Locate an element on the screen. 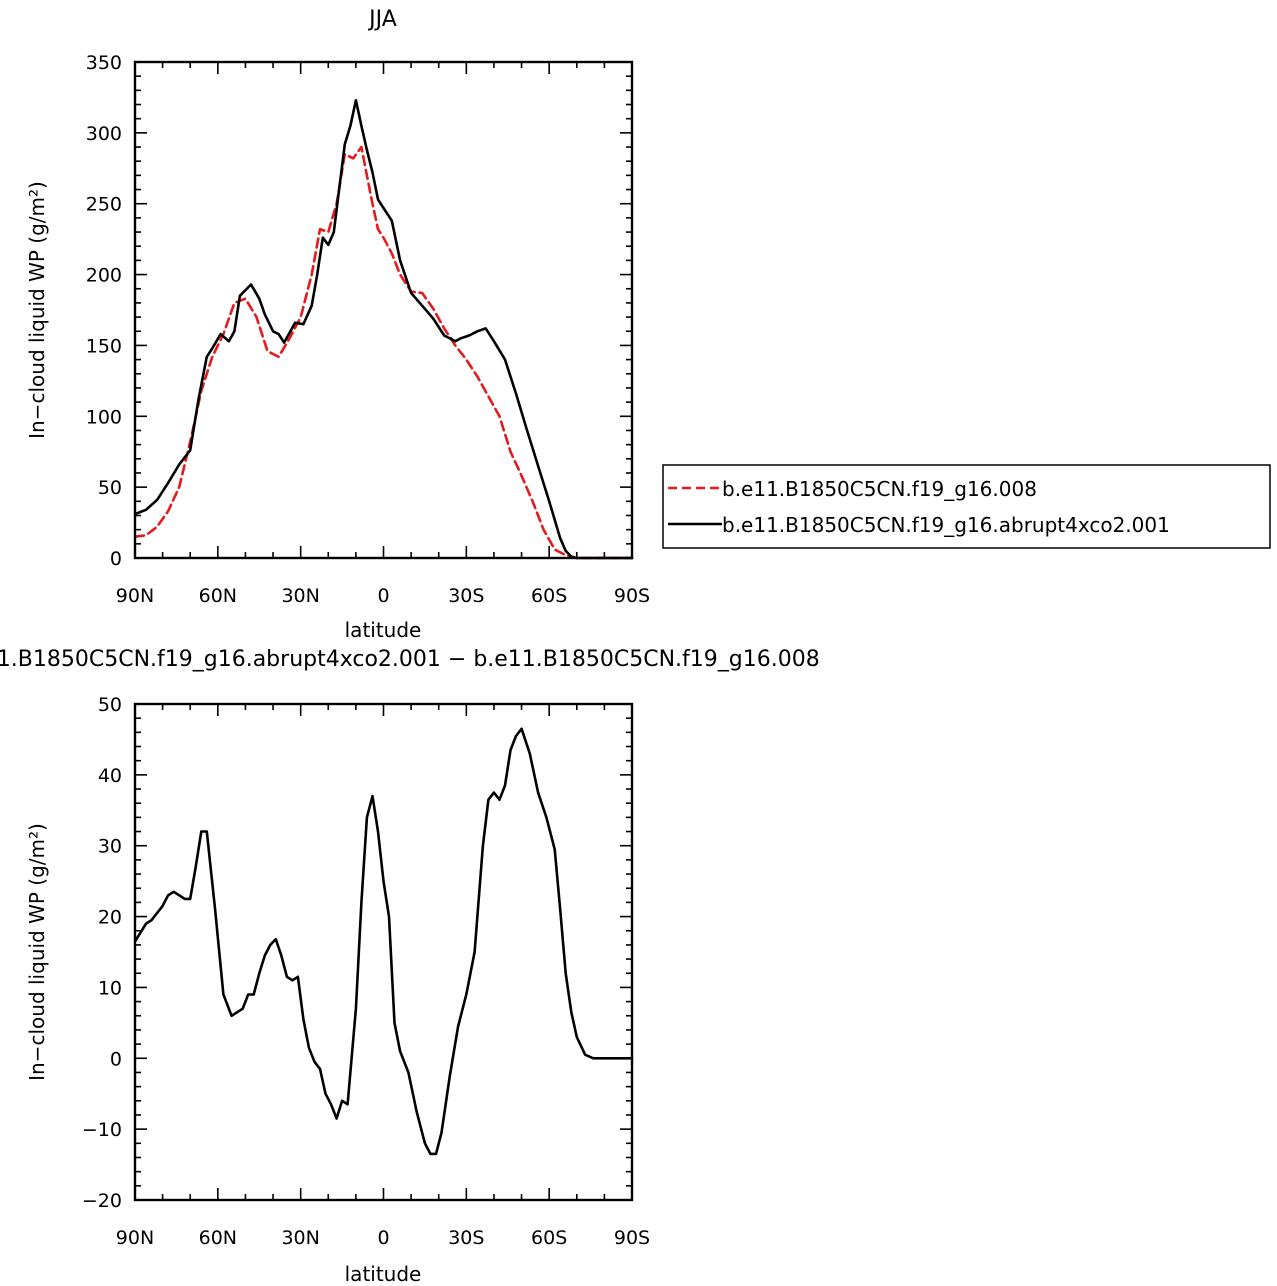 This screenshot has height=1286, width=1277. y-tick-label: 150 is located at coordinates (104, 346).